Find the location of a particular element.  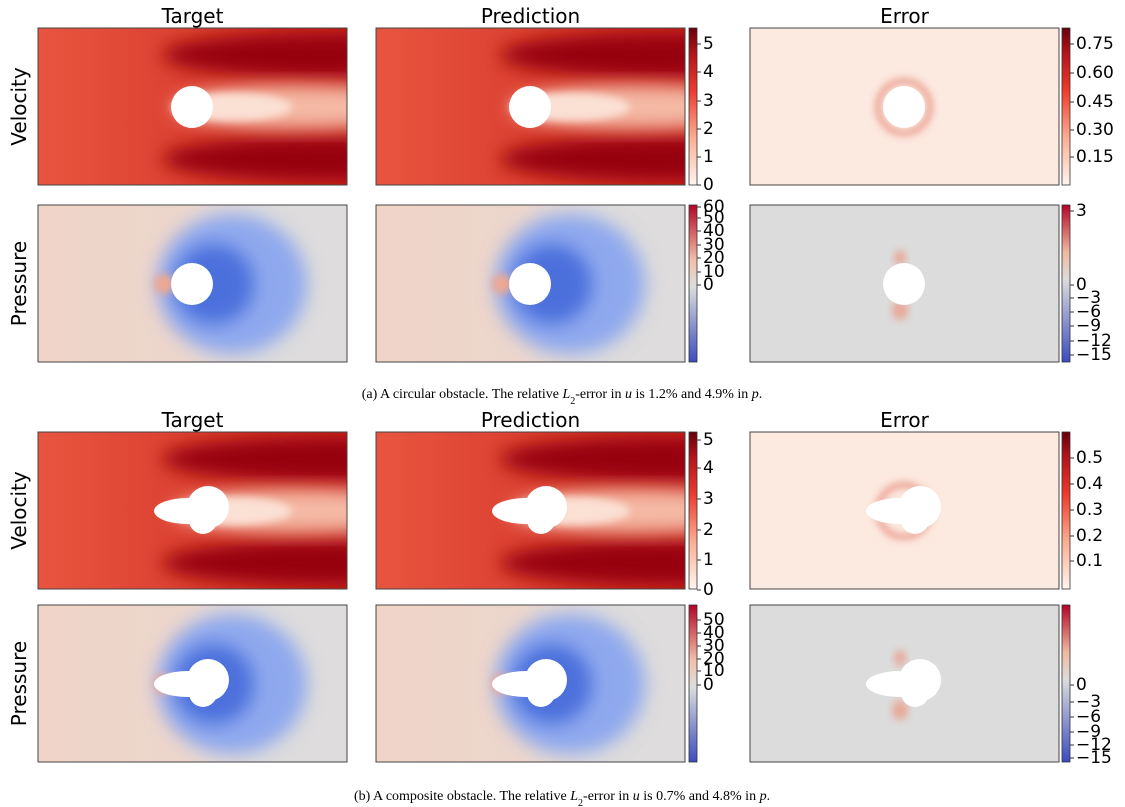

row-label: Pressure is located at coordinates (19, 683).